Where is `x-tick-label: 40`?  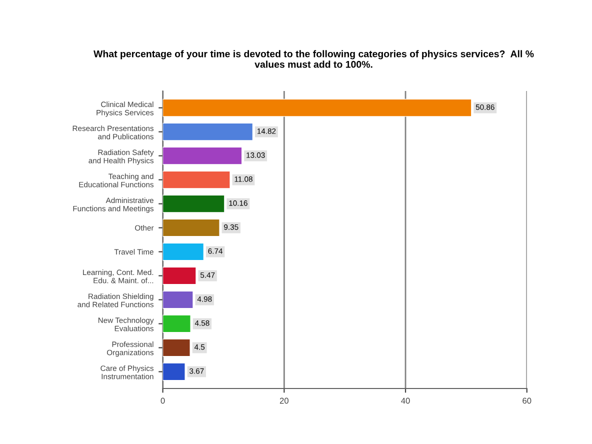 x-tick-label: 40 is located at coordinates (405, 401).